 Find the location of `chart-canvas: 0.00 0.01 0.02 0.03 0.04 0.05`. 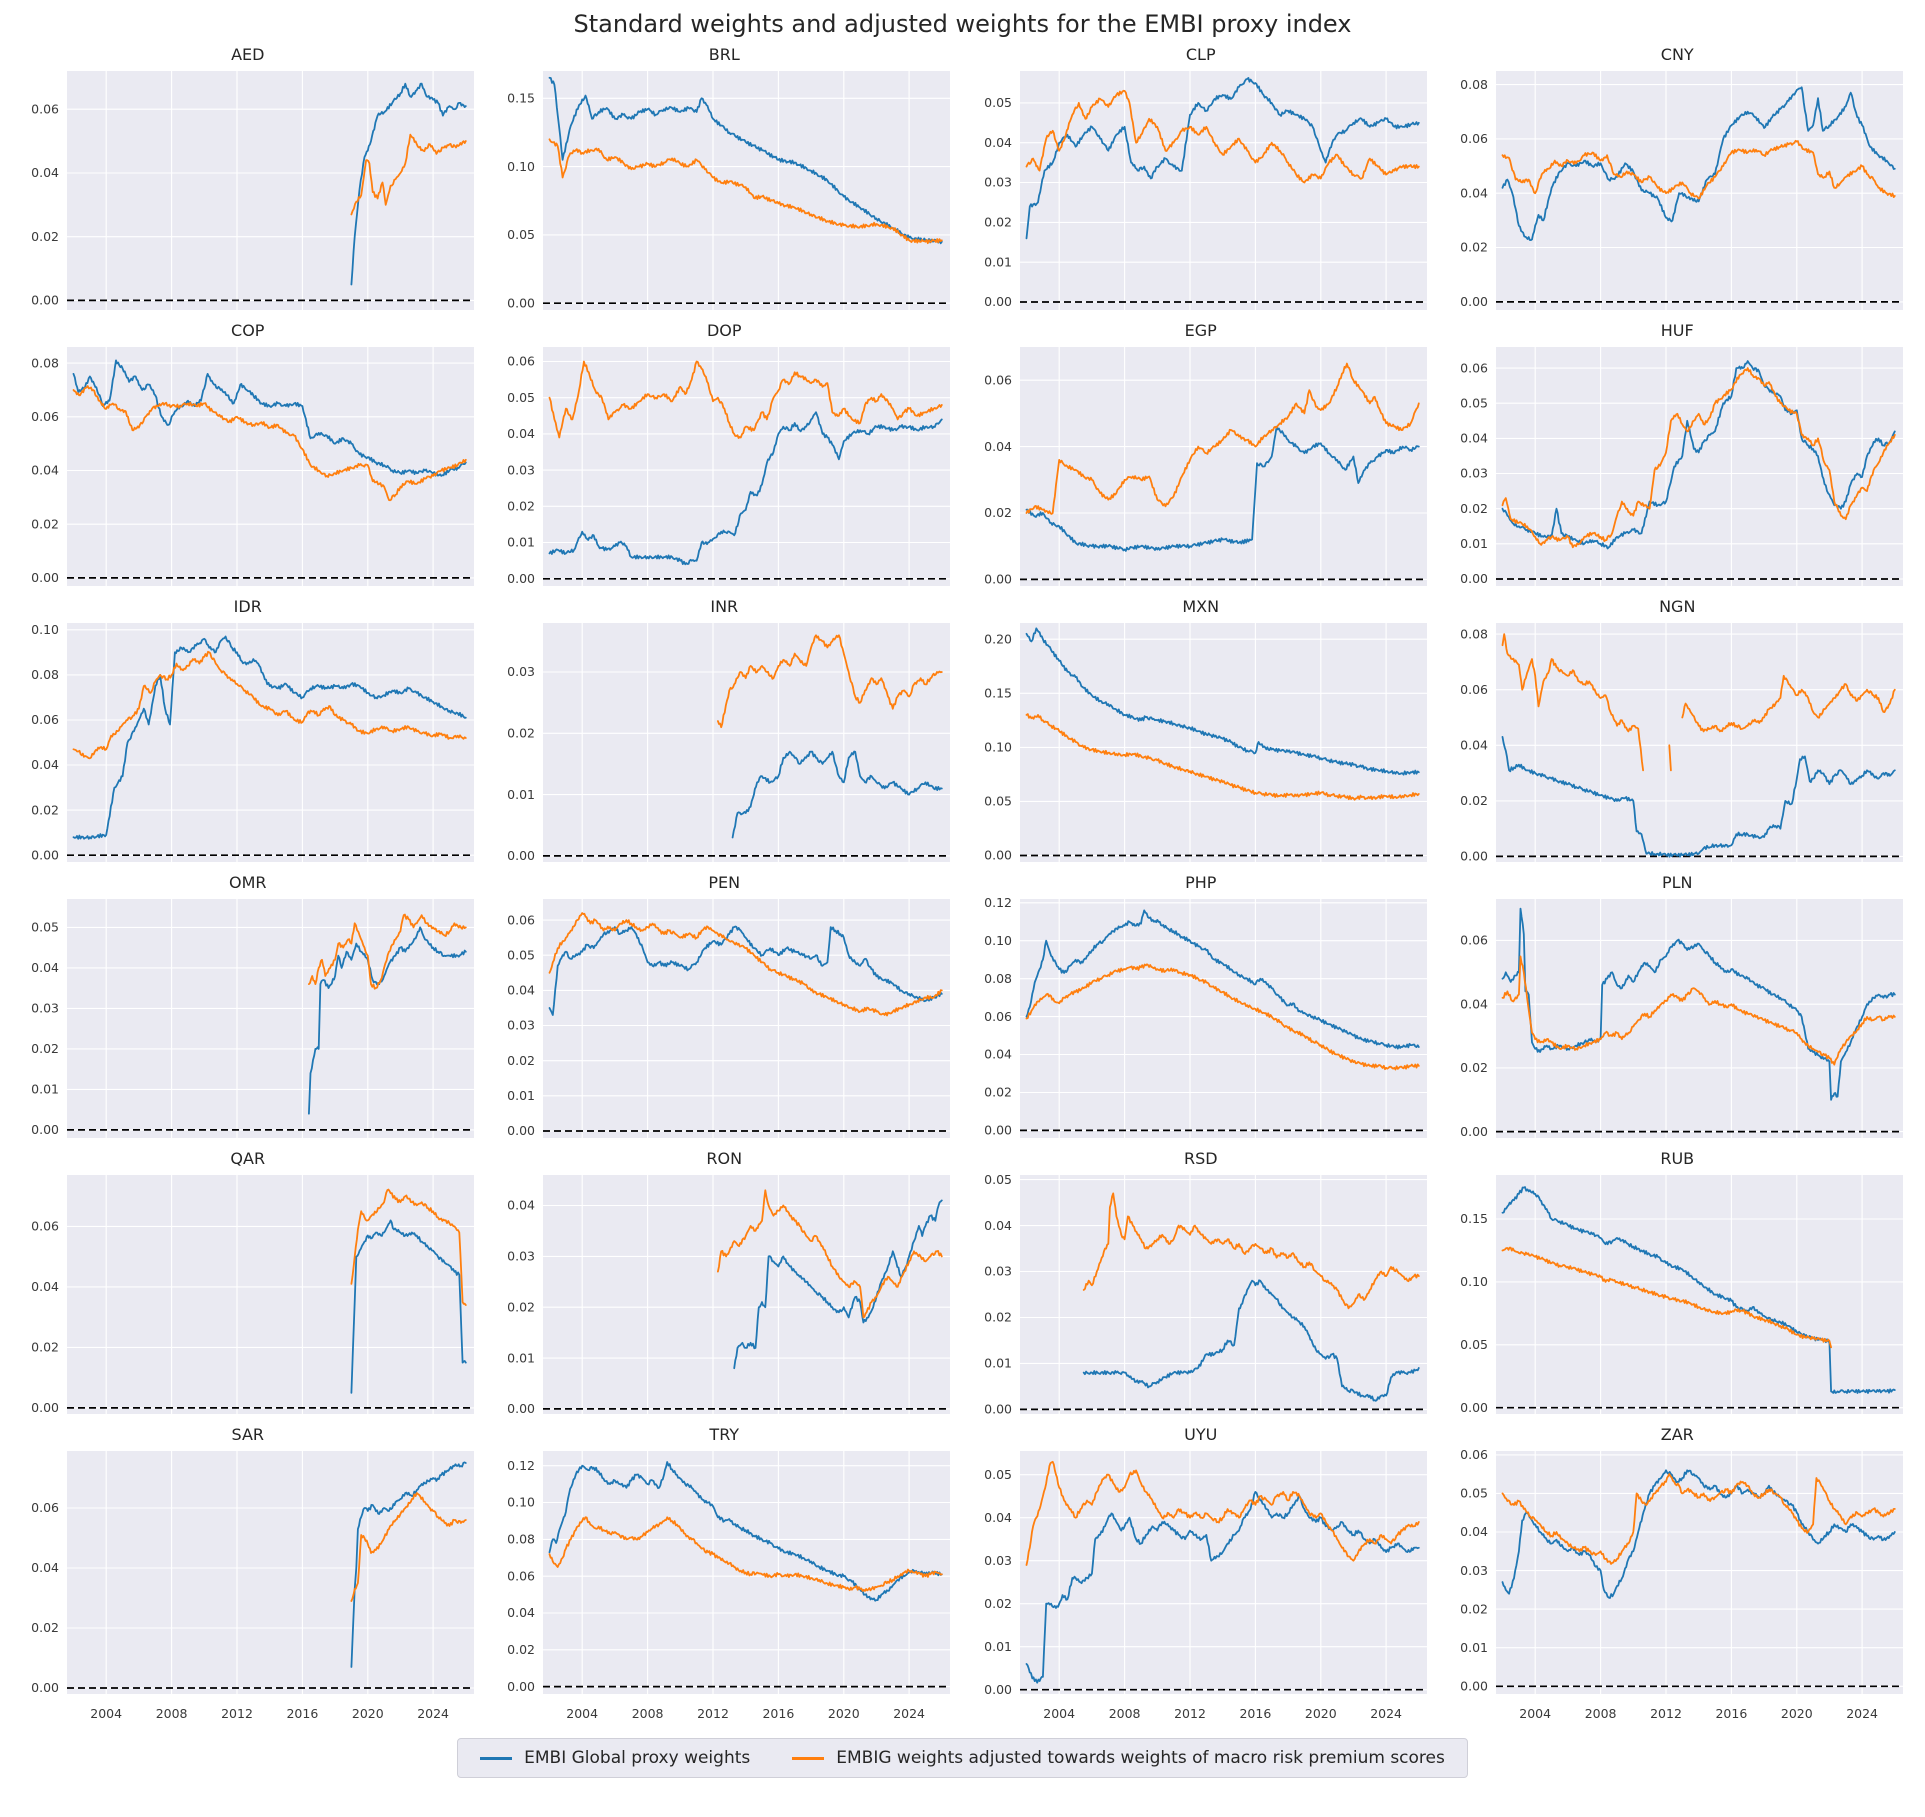

chart-canvas: 0.00 0.01 0.02 0.03 0.04 0.05 is located at coordinates (1205, 190).